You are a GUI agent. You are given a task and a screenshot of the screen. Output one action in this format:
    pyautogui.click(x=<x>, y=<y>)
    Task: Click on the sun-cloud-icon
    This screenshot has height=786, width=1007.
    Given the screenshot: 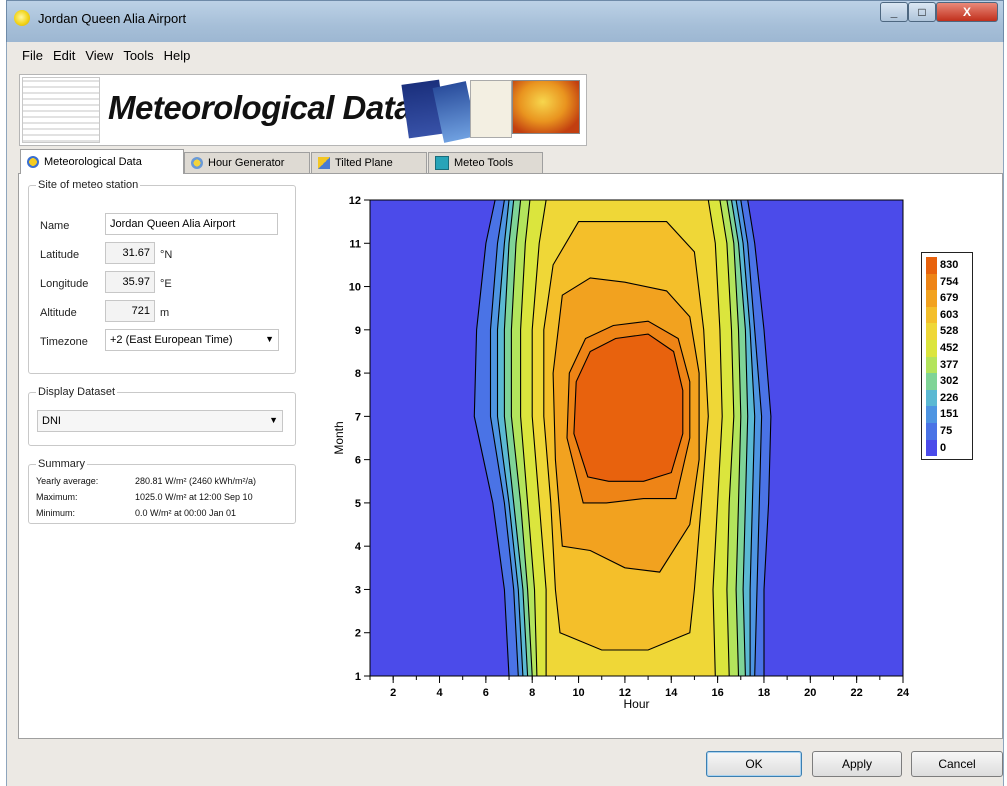 What is the action you would take?
    pyautogui.click(x=33, y=162)
    